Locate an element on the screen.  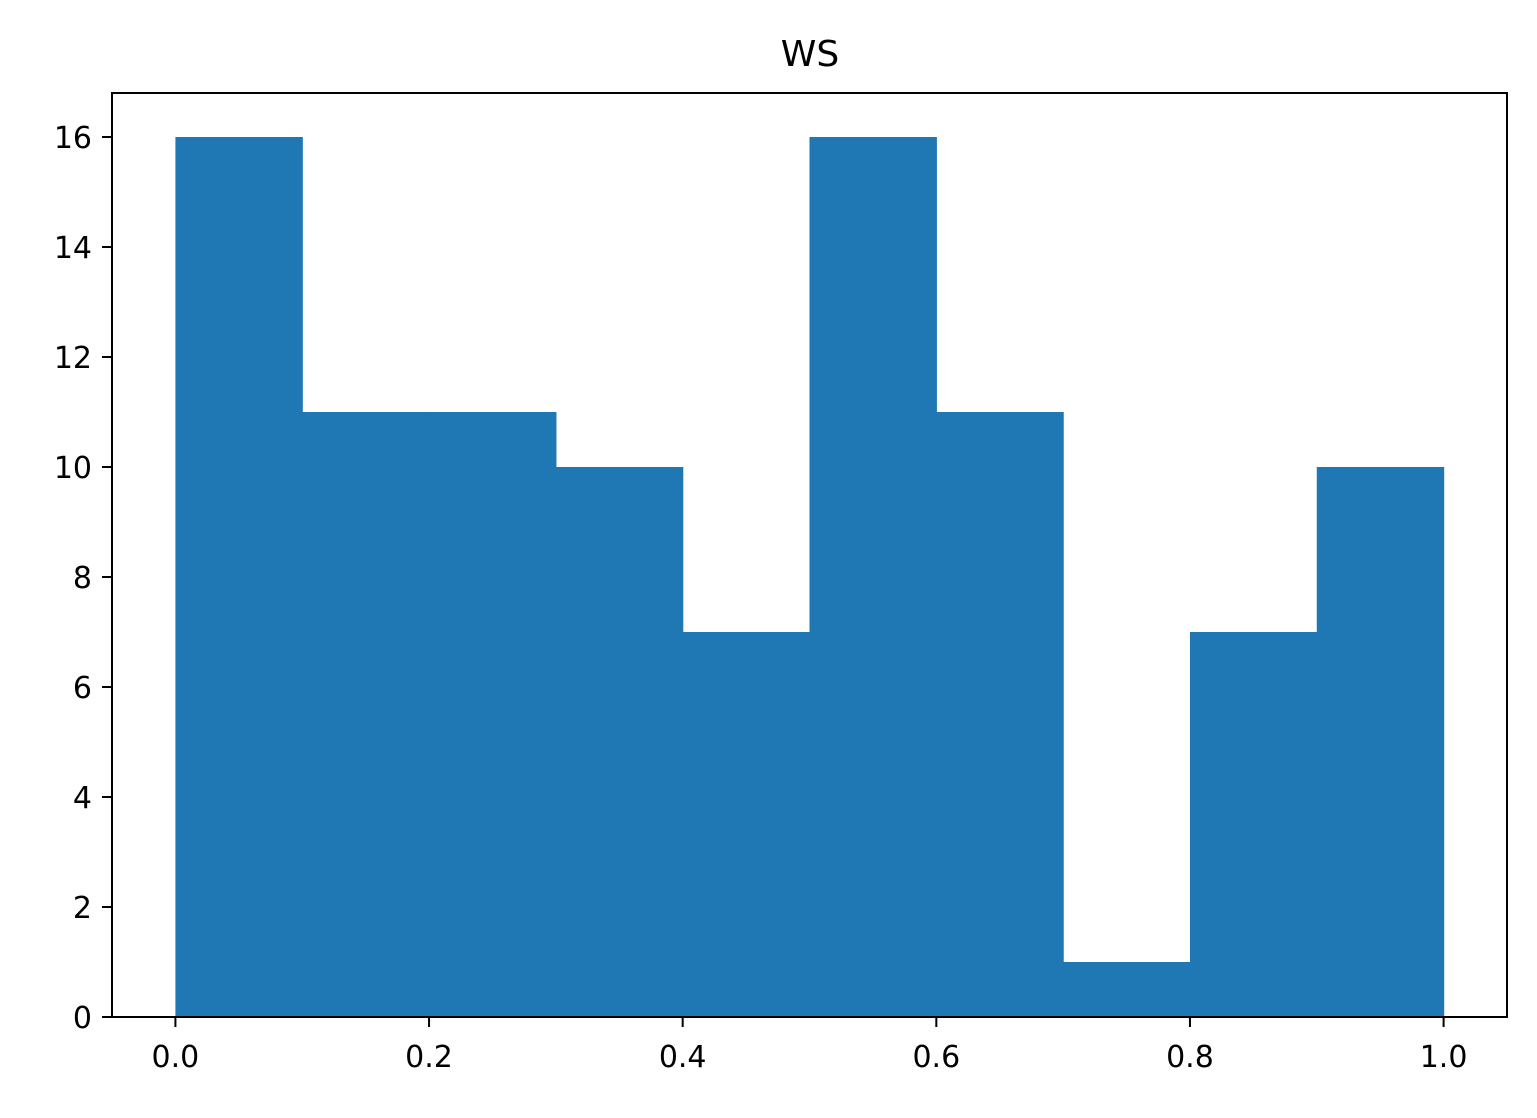
x-tick-label: 1.0 is located at coordinates (1444, 1057).